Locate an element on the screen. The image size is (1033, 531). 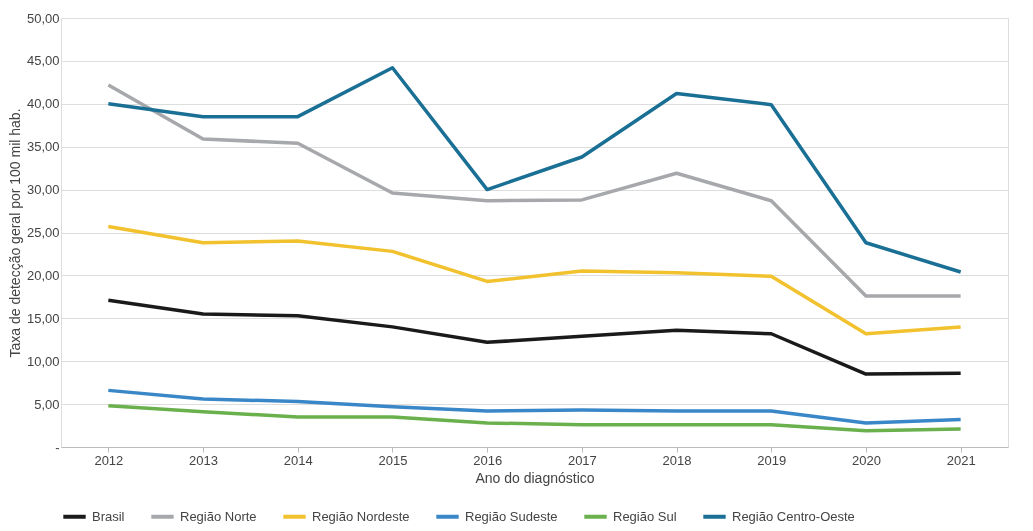
x-tick-label: 2013 is located at coordinates (204, 460).